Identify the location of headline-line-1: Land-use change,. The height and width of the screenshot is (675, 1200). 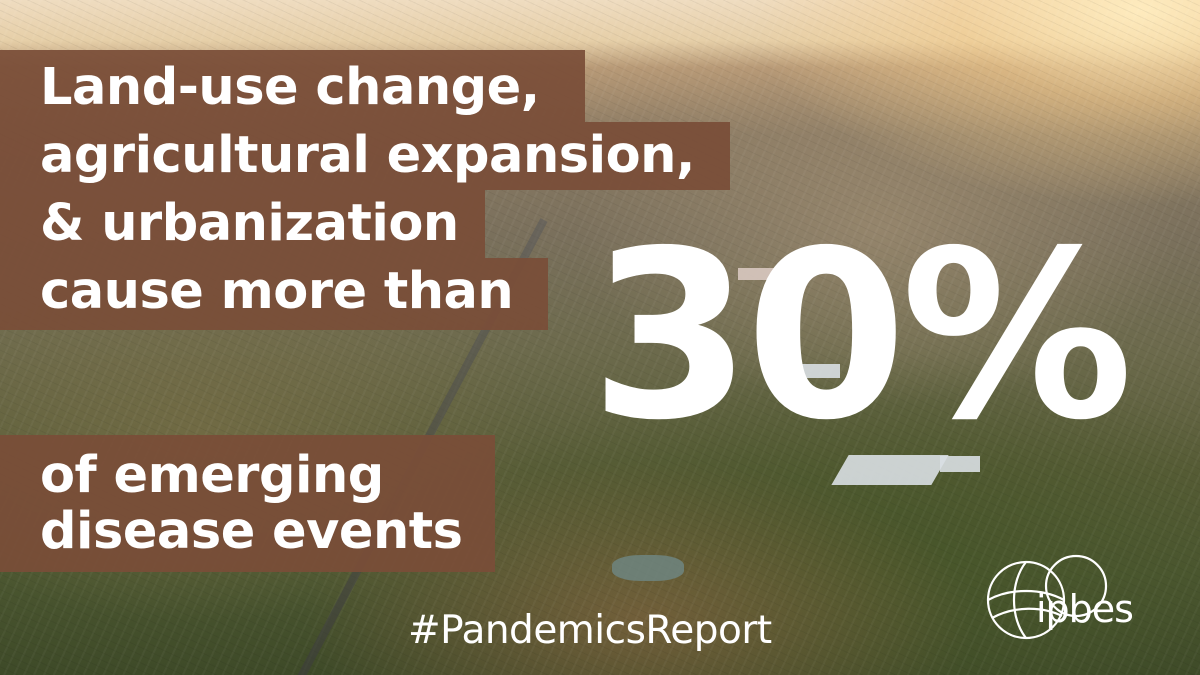
(290, 87).